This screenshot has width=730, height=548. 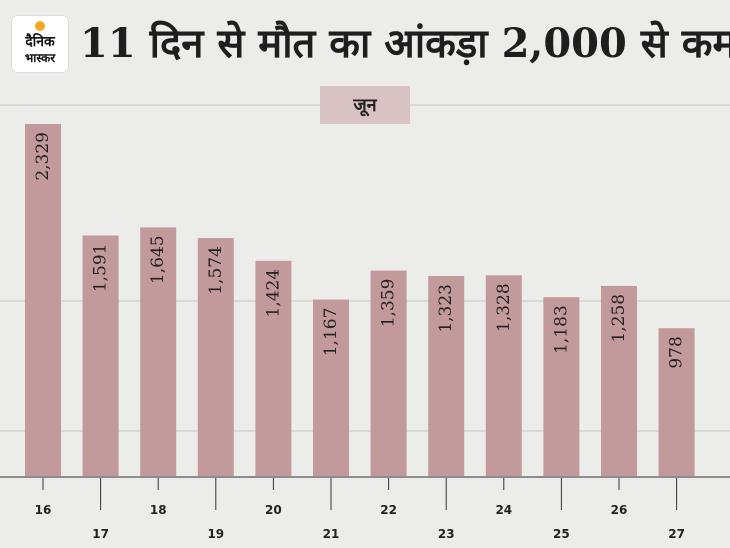 I want to click on chart-title: 11 दिन से मौत का आंकड़ा 2,000 से कम, so click(x=405, y=43).